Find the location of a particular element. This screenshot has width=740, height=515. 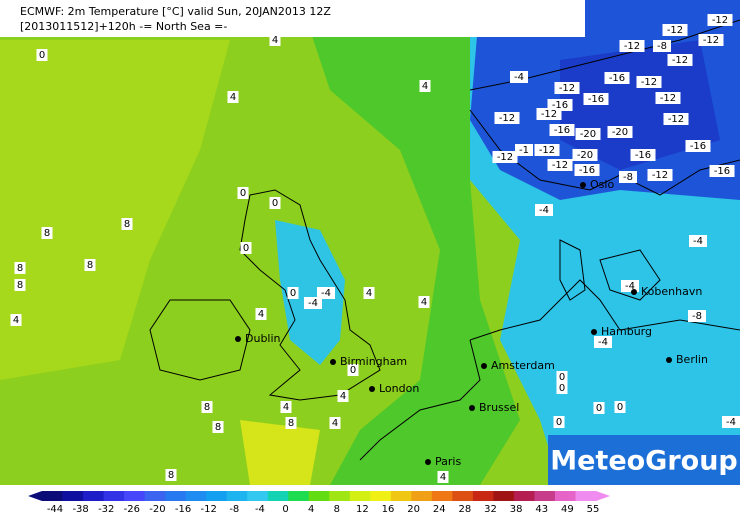

city-label: Kobenhavn is located at coordinates (671, 291).